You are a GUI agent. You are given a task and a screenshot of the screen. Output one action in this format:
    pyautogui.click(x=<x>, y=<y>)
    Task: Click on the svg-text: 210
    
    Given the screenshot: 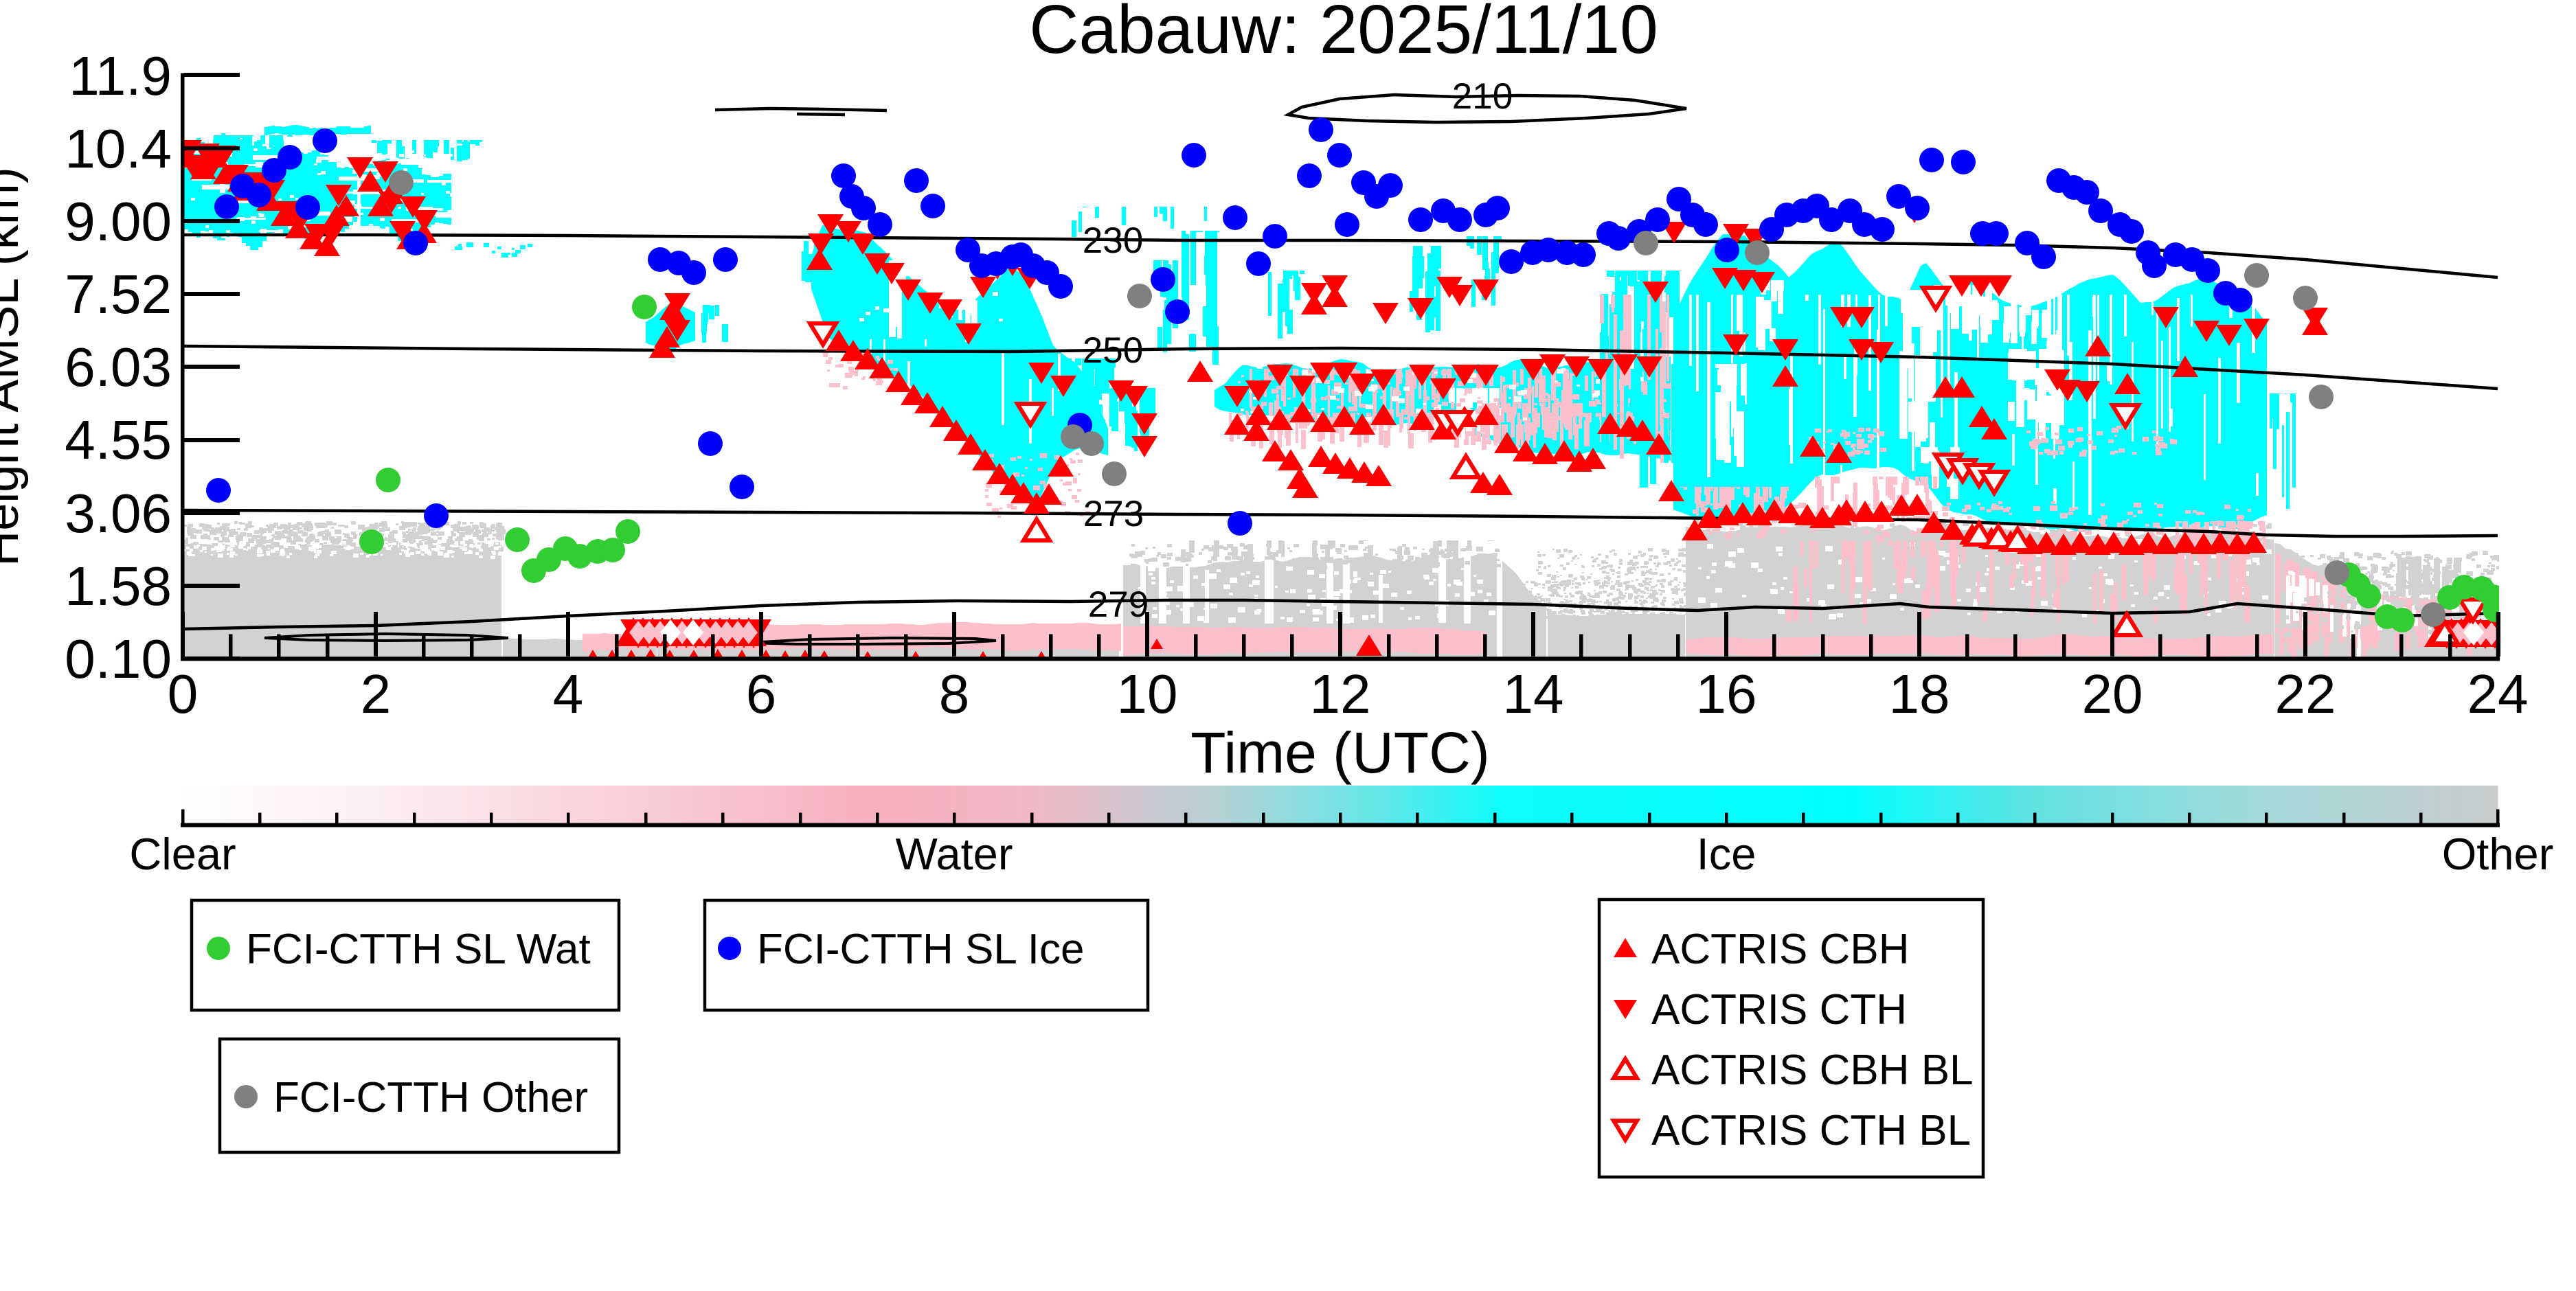 What is the action you would take?
    pyautogui.click(x=1482, y=96)
    